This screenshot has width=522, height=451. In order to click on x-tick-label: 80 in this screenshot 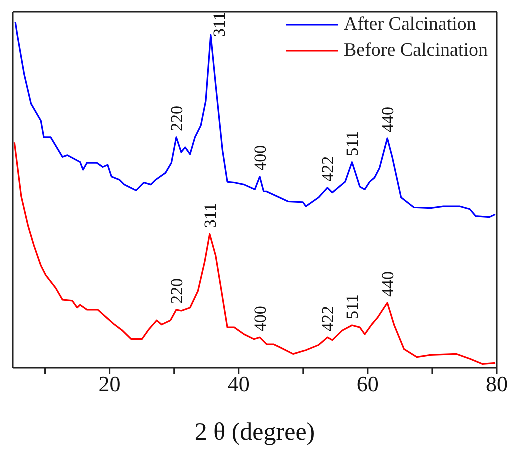, I will do `click(497, 384)`.